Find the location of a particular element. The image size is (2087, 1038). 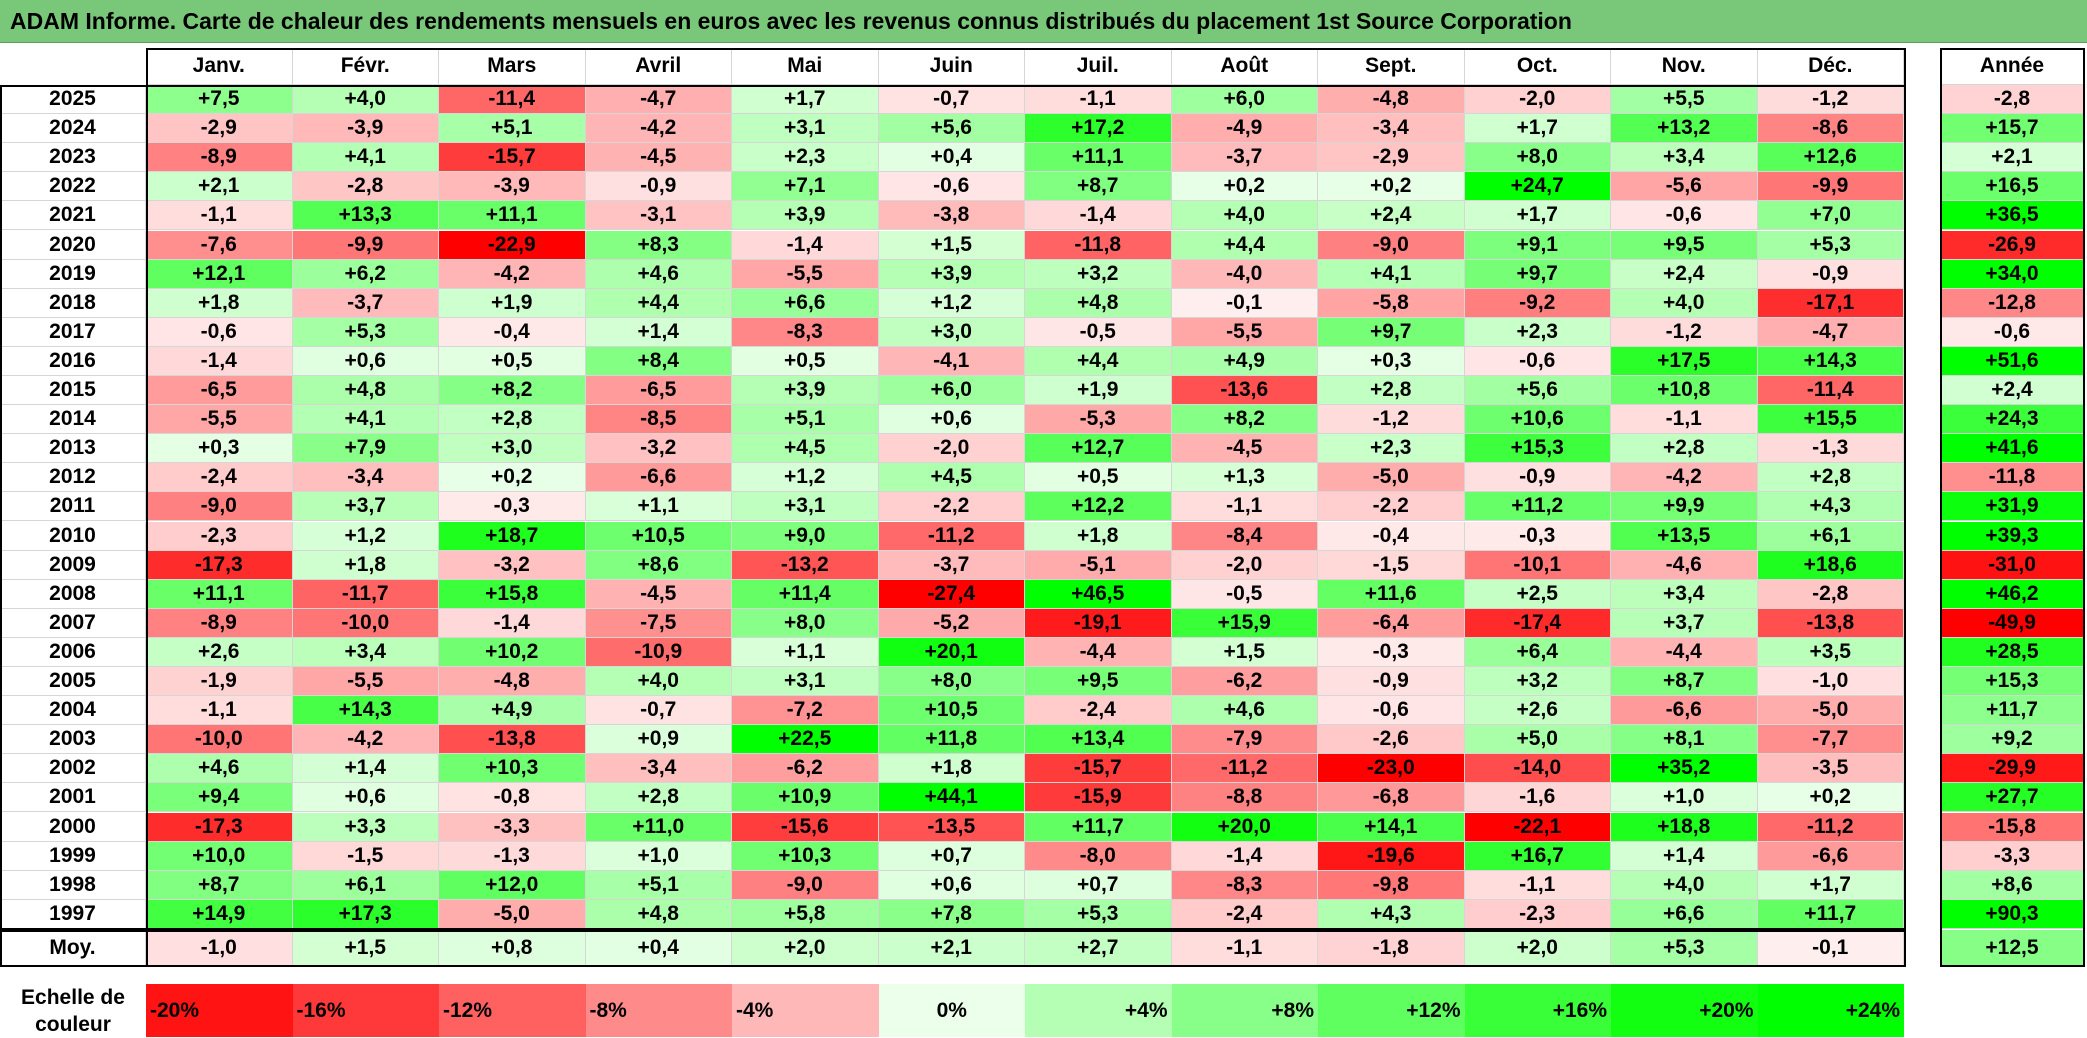

heatmap-cell: +5,5 is located at coordinates (1684, 100).